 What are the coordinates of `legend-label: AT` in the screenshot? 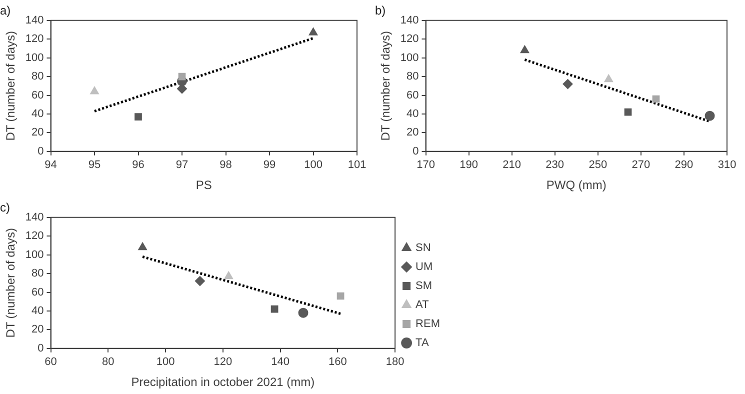 It's located at (423, 305).